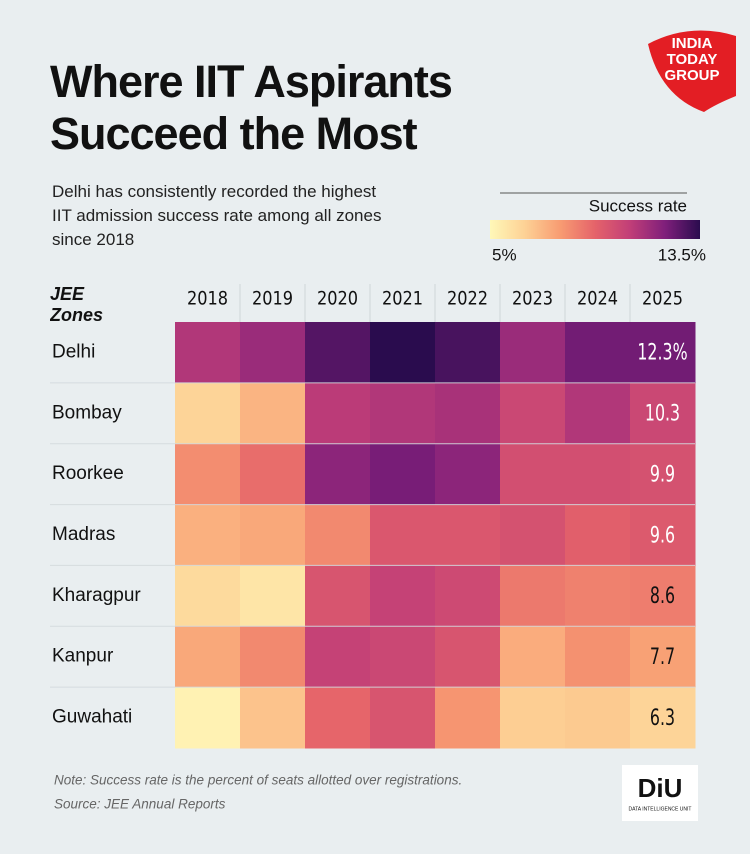 This screenshot has height=854, width=750. Describe the element at coordinates (504, 254) in the screenshot. I see `legend-tick-label: 5%` at that location.